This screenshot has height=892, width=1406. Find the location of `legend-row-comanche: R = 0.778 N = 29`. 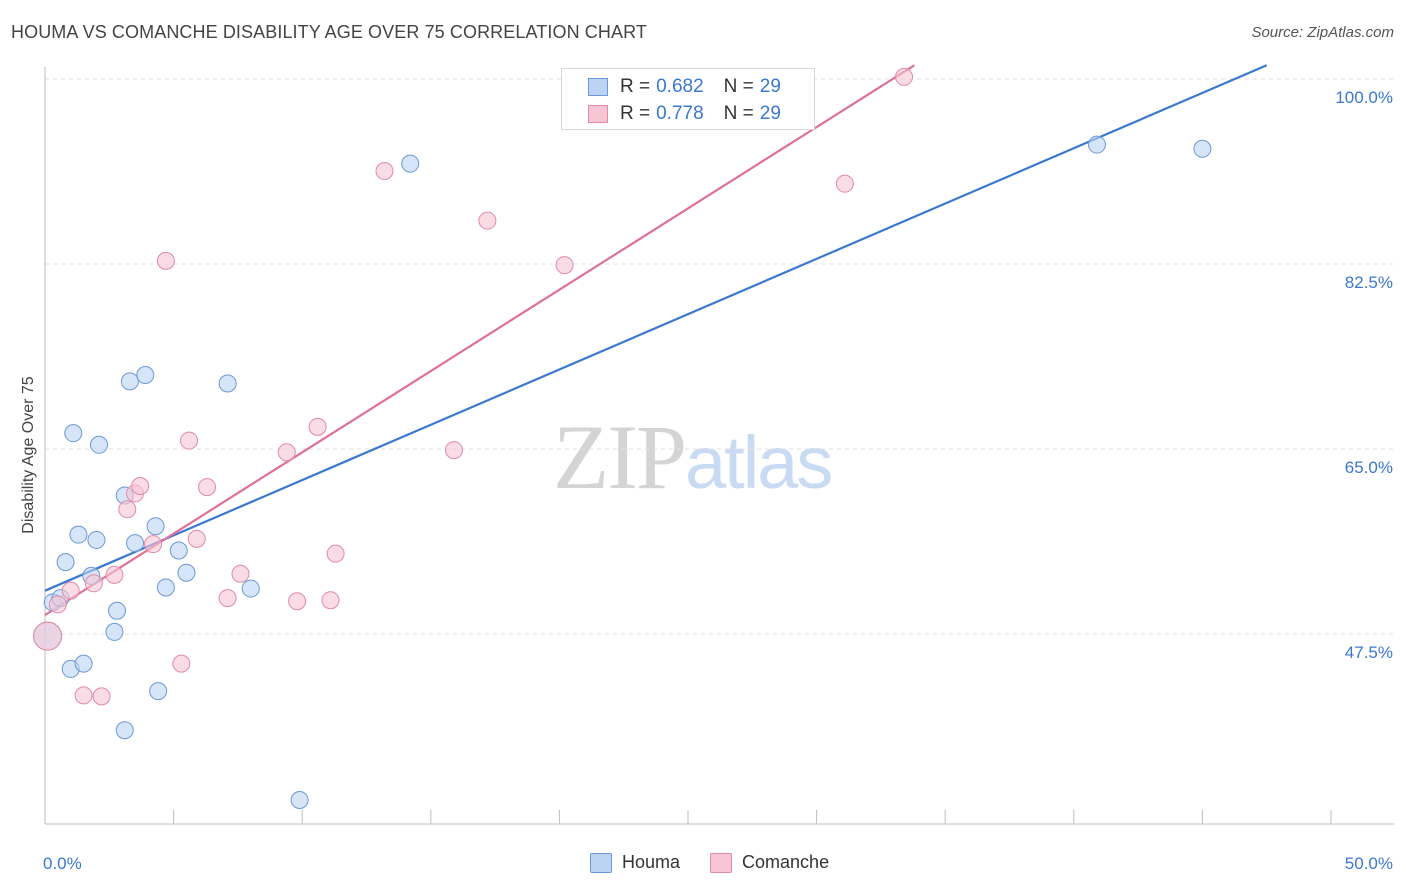

legend-row-comanche: R = 0.778 N = 29 is located at coordinates (687, 114).